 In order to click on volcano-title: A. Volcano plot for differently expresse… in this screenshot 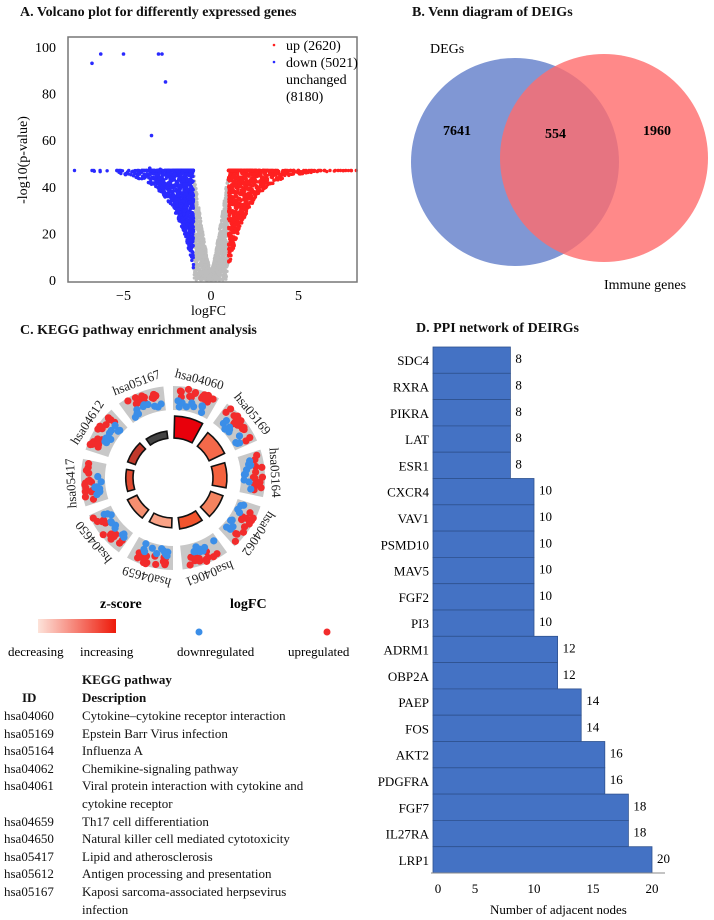, I will do `click(158, 12)`.